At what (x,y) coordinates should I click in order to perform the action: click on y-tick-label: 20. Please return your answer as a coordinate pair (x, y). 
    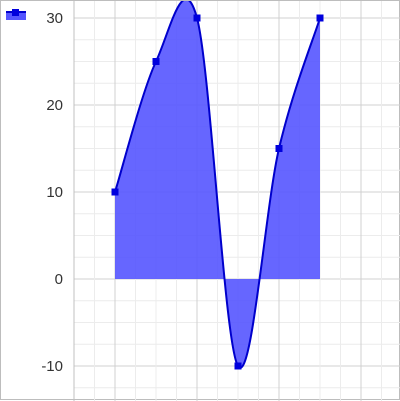
    Looking at the image, I should click on (54, 105).